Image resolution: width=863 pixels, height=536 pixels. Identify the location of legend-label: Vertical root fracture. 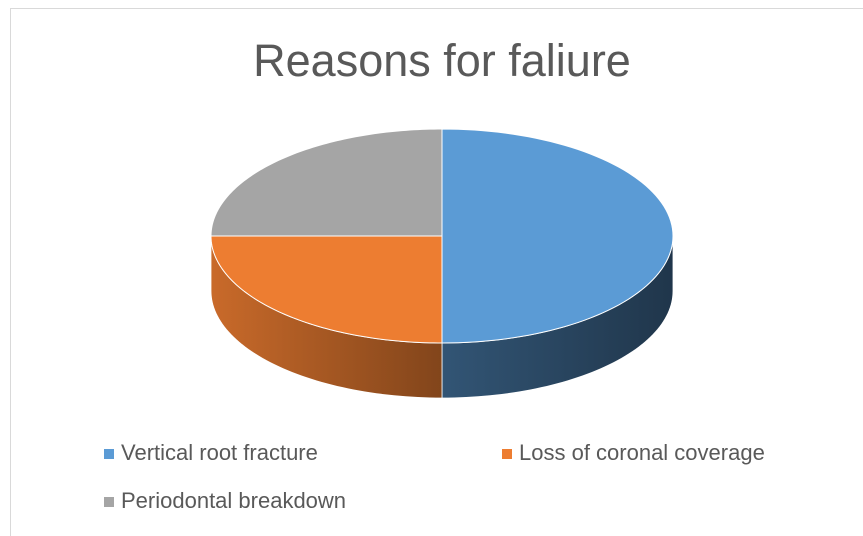
(219, 452).